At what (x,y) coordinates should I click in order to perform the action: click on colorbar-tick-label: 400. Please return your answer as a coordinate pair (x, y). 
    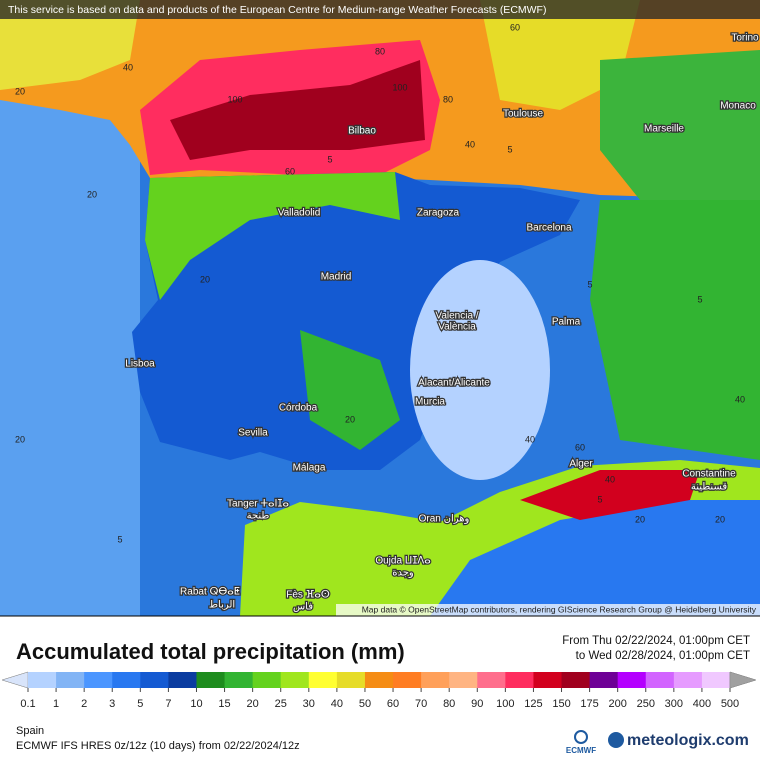
    Looking at the image, I should click on (702, 704).